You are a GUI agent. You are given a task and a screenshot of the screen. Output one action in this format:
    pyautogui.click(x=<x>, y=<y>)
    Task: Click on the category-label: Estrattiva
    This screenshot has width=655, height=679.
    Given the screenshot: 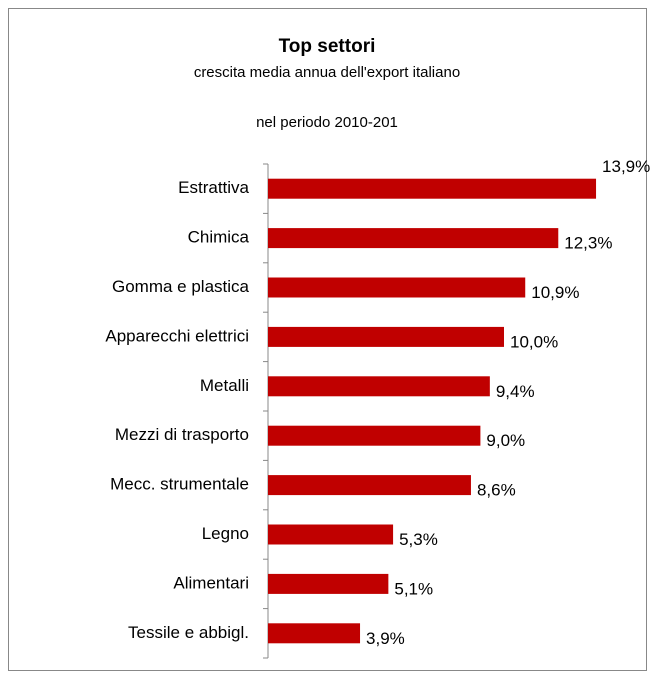 What is the action you would take?
    pyautogui.click(x=213, y=187)
    